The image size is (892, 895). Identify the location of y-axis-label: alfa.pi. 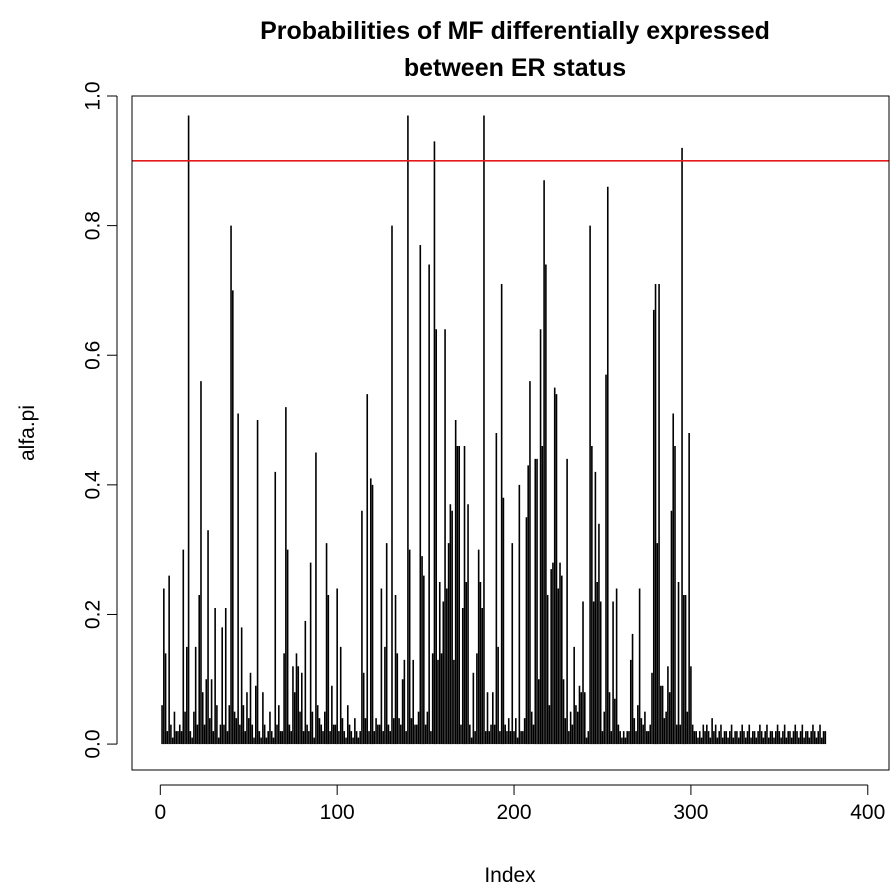
(27, 433).